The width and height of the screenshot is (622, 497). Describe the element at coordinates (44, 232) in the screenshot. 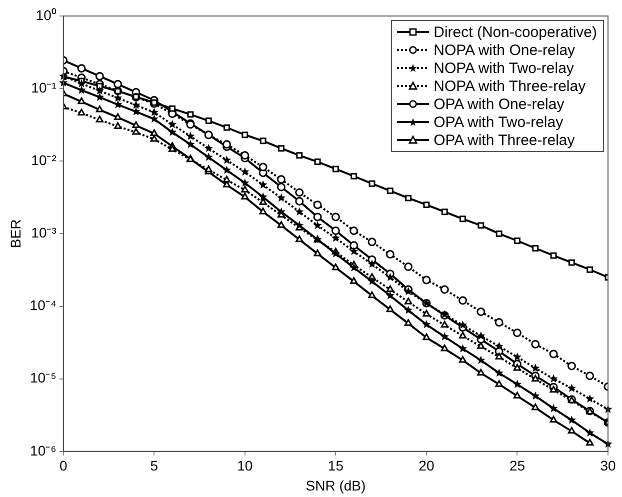

I see `y-tick-label: 10⁻³` at that location.